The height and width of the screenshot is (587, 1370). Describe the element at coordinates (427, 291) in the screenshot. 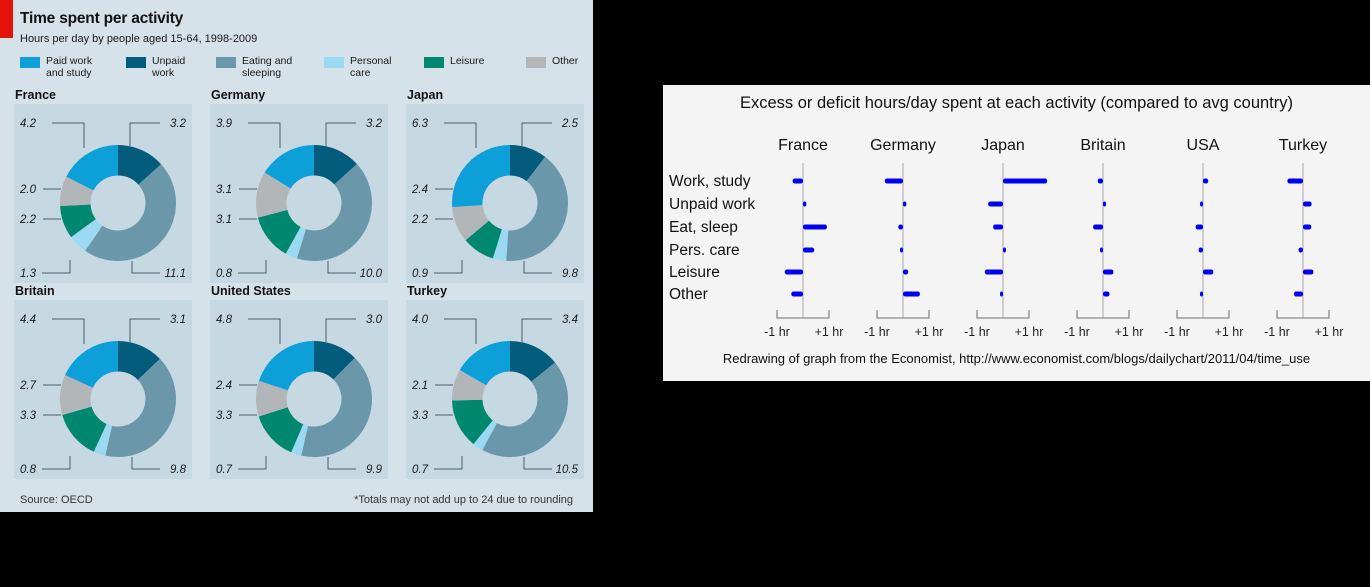

I see `country-name: Turkey` at that location.